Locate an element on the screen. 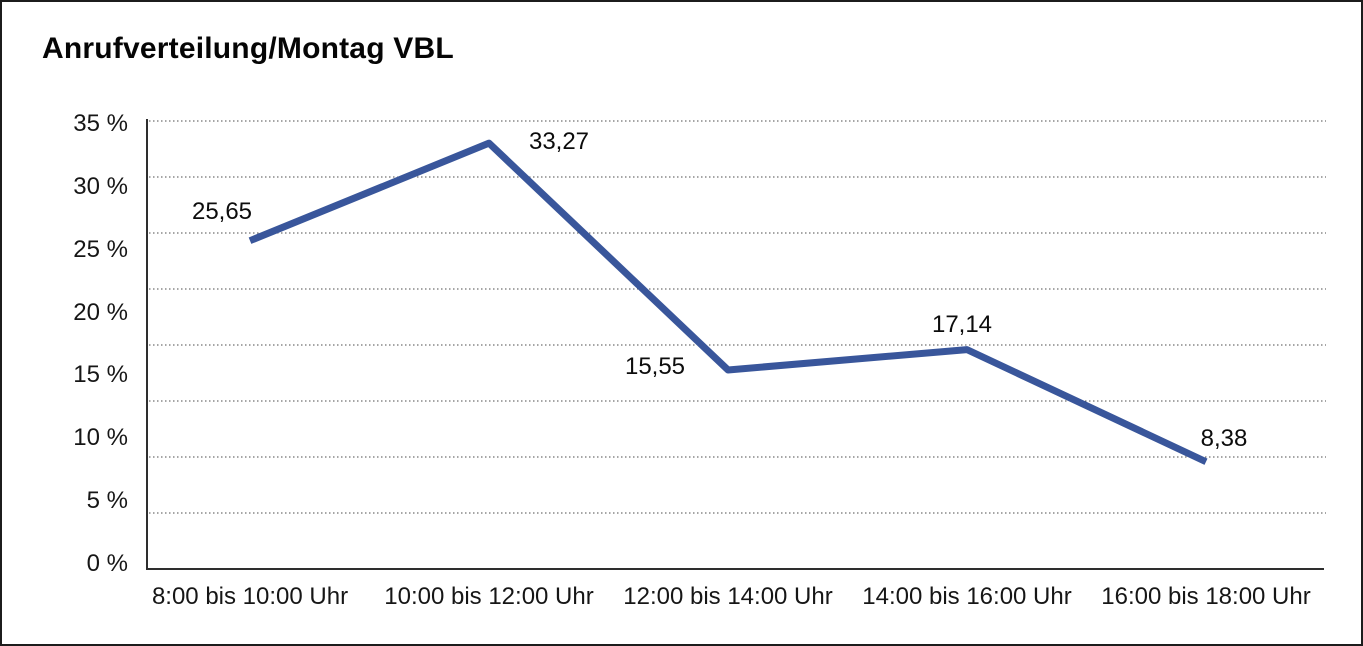 This screenshot has height=646, width=1363. x-axis-category-label: 8:00 bis 10:00 Uhr is located at coordinates (250, 596).